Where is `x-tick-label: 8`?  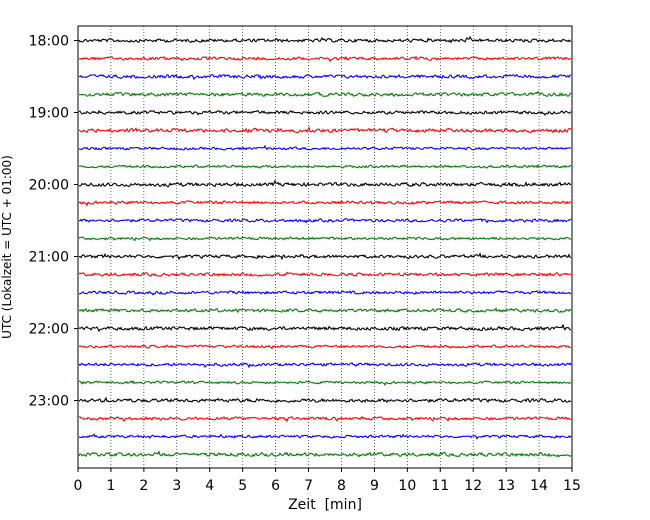 x-tick-label: 8 is located at coordinates (341, 486).